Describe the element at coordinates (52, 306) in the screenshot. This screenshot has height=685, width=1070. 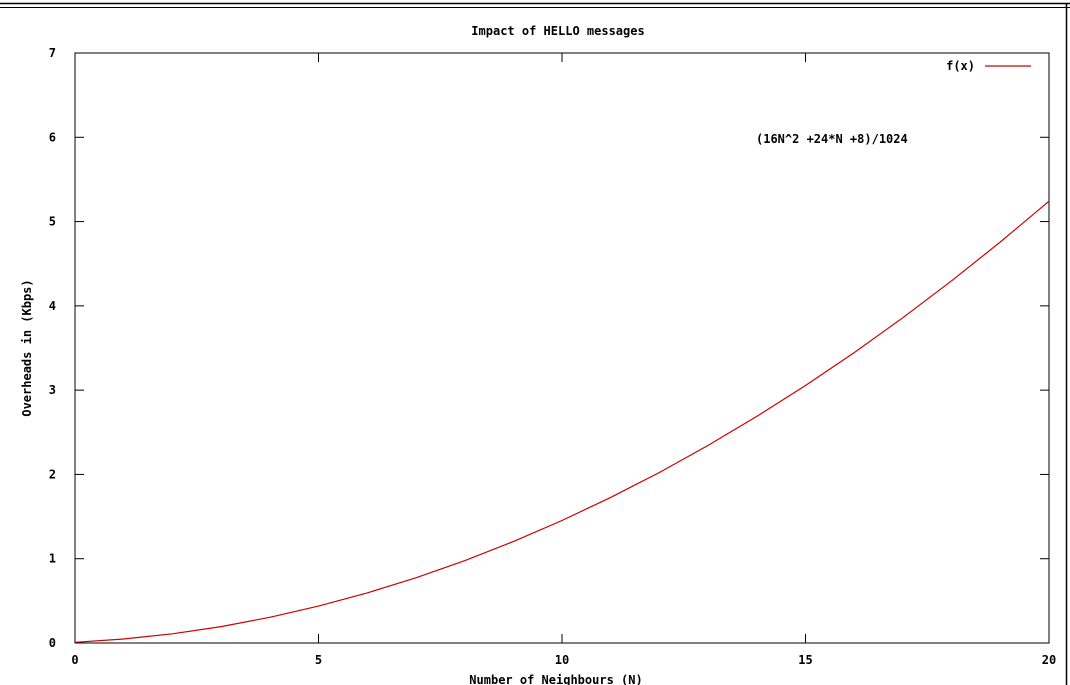
I see `y-tick-label: 4` at that location.